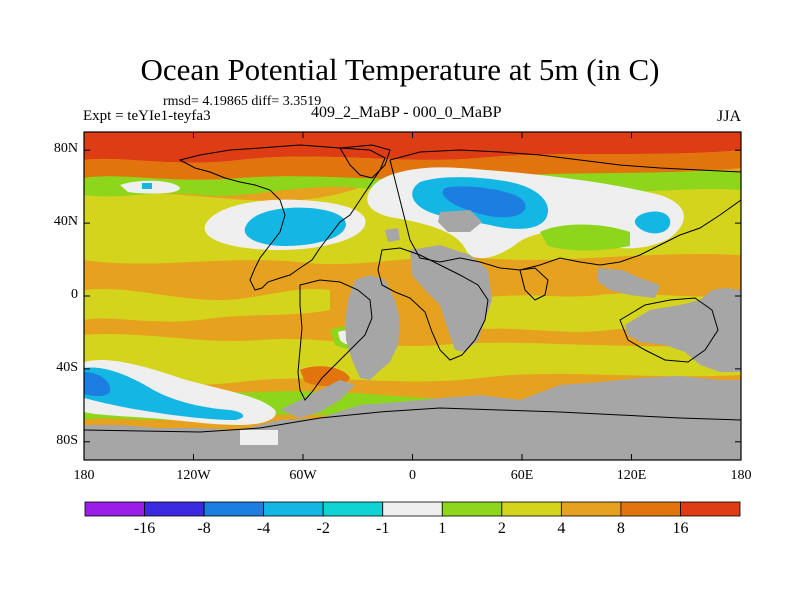  I want to click on spac-blue, so click(97, 384).